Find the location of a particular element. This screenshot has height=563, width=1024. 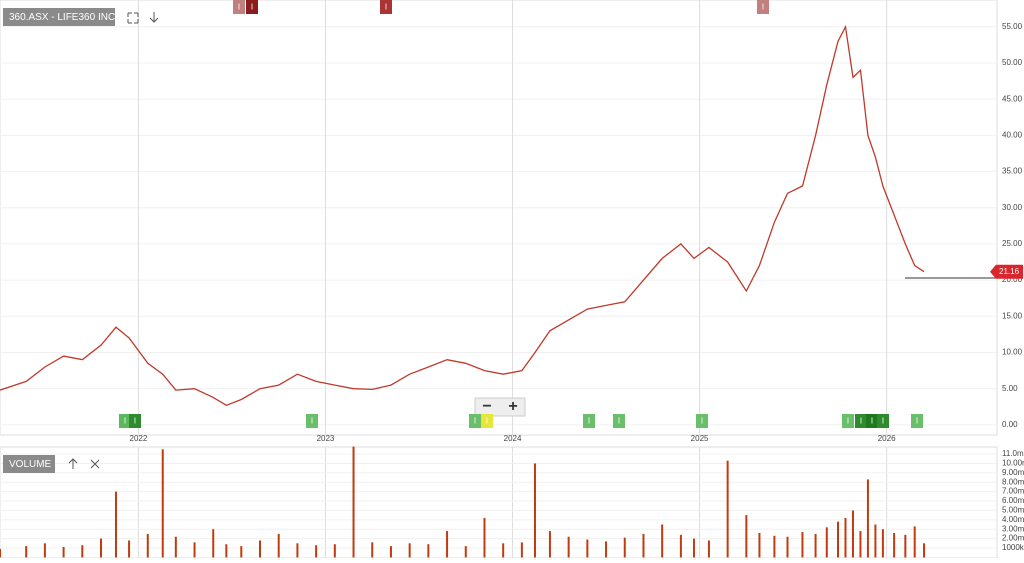

y-tick-label: 20.00 is located at coordinates (1012, 279).